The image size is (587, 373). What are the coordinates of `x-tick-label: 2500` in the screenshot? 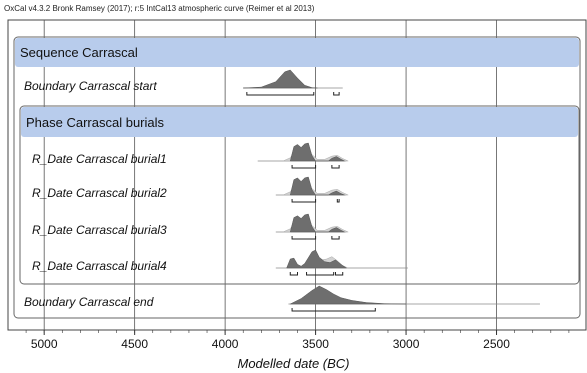 It's located at (496, 344).